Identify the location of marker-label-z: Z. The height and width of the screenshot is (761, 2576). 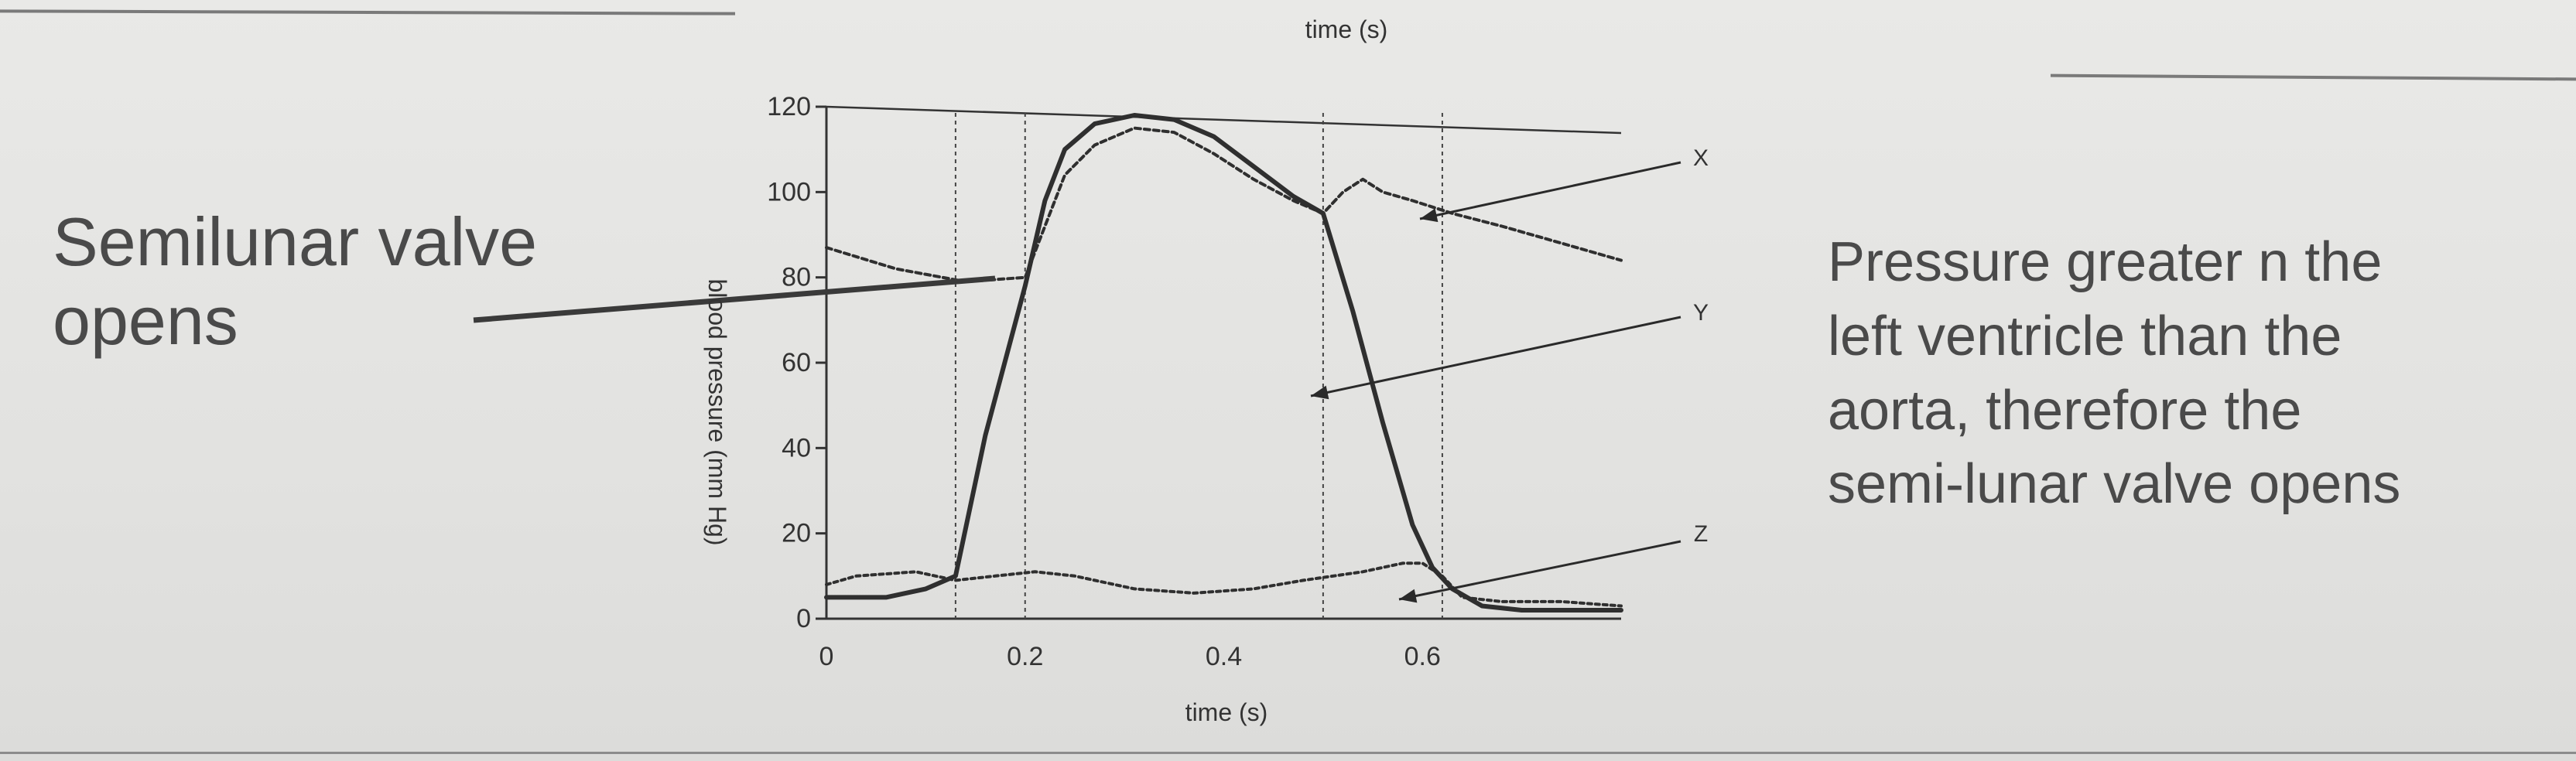
(1701, 534).